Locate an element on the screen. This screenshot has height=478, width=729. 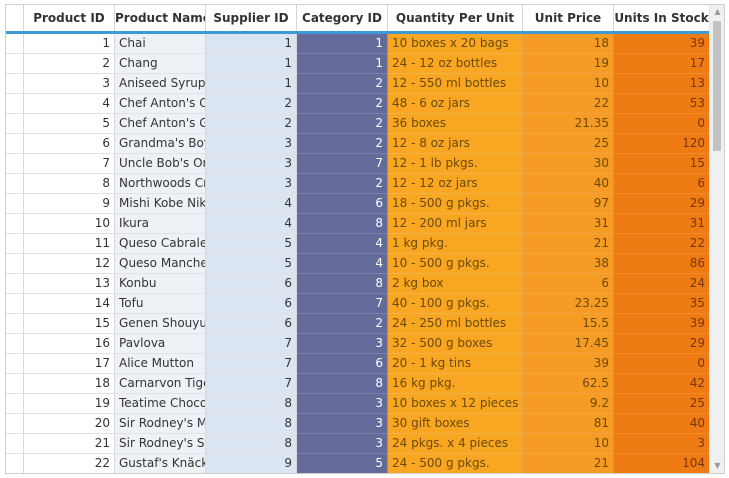
cell-product-name: Mishi Kobe Nik is located at coordinates (160, 204).